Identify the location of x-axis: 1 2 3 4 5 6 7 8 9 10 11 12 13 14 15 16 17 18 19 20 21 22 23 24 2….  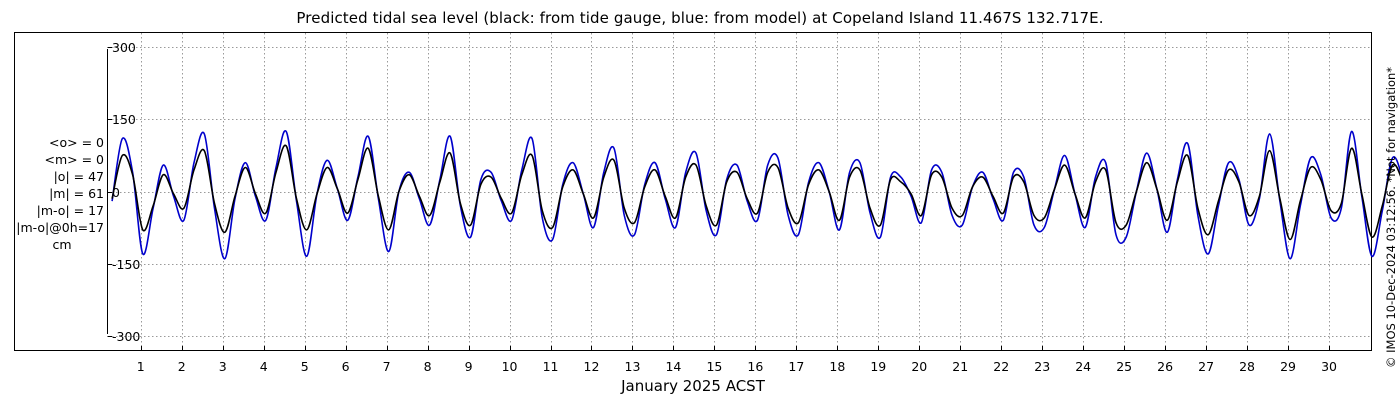
(737, 360).